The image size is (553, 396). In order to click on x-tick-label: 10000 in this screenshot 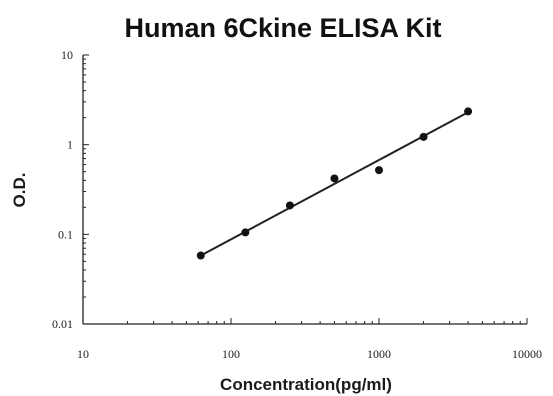, I will do `click(527, 354)`.